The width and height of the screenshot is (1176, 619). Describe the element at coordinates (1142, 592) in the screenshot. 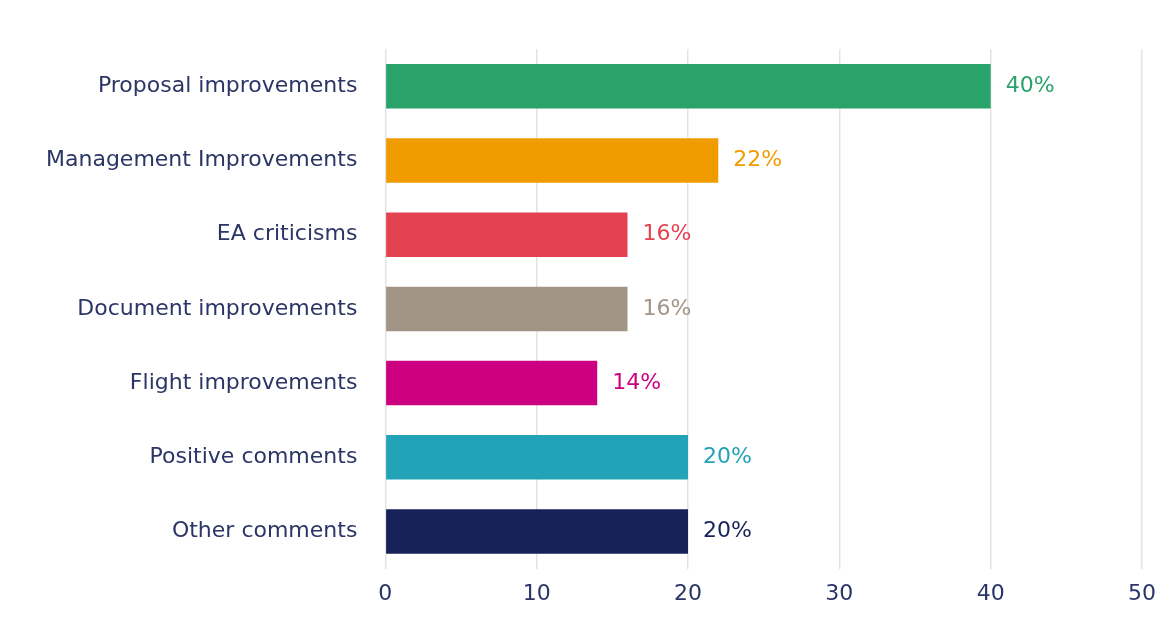

I see `x-tick-label: 50` at that location.